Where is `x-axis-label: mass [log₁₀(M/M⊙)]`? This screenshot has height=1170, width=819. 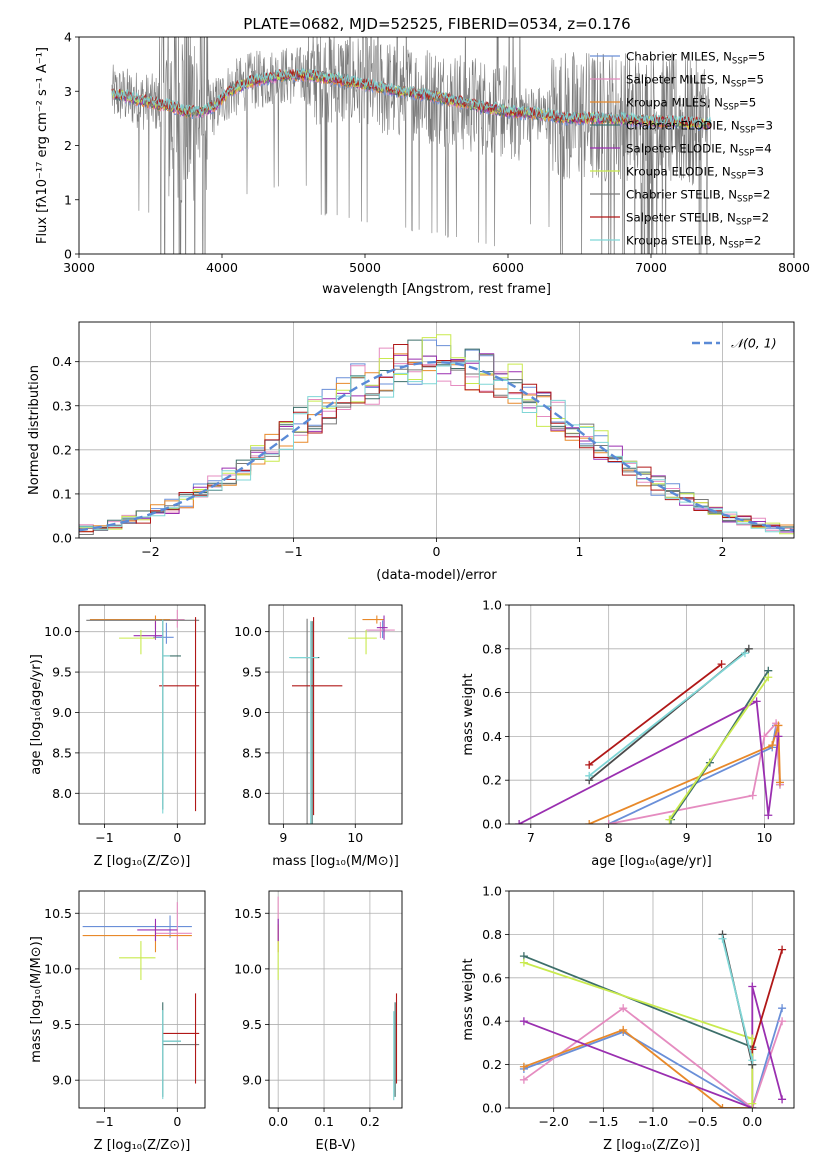
x-axis-label: mass [log₁₀(M/M⊙)] is located at coordinates (335, 861).